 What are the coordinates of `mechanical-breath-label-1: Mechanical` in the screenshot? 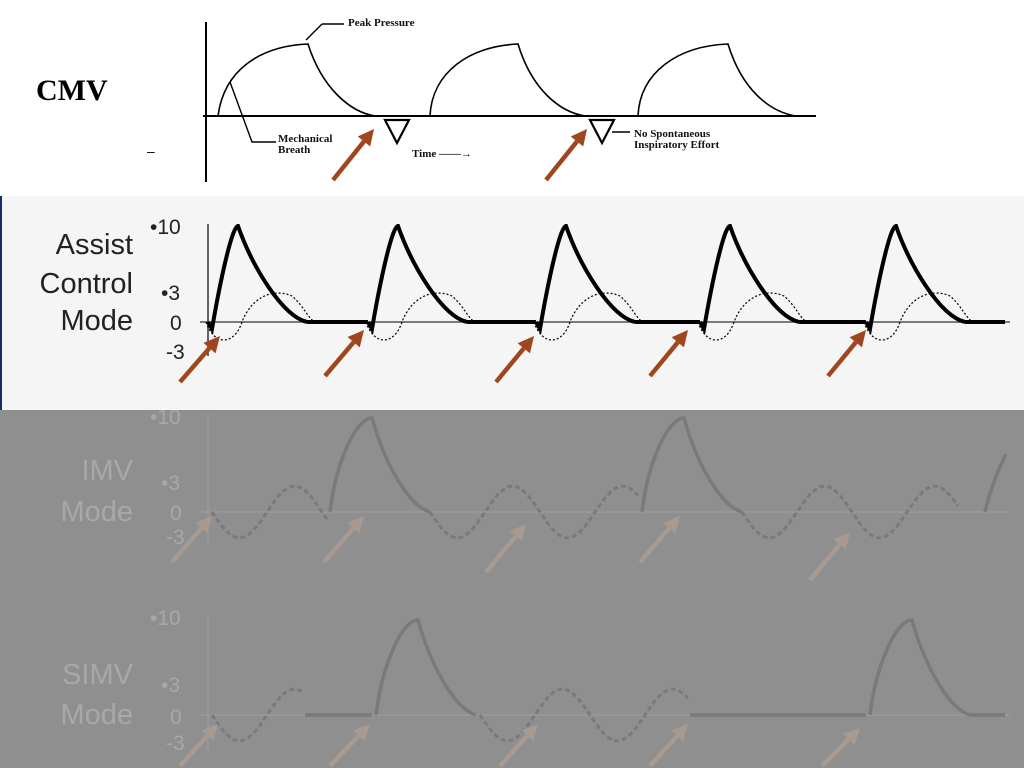 It's located at (305, 139).